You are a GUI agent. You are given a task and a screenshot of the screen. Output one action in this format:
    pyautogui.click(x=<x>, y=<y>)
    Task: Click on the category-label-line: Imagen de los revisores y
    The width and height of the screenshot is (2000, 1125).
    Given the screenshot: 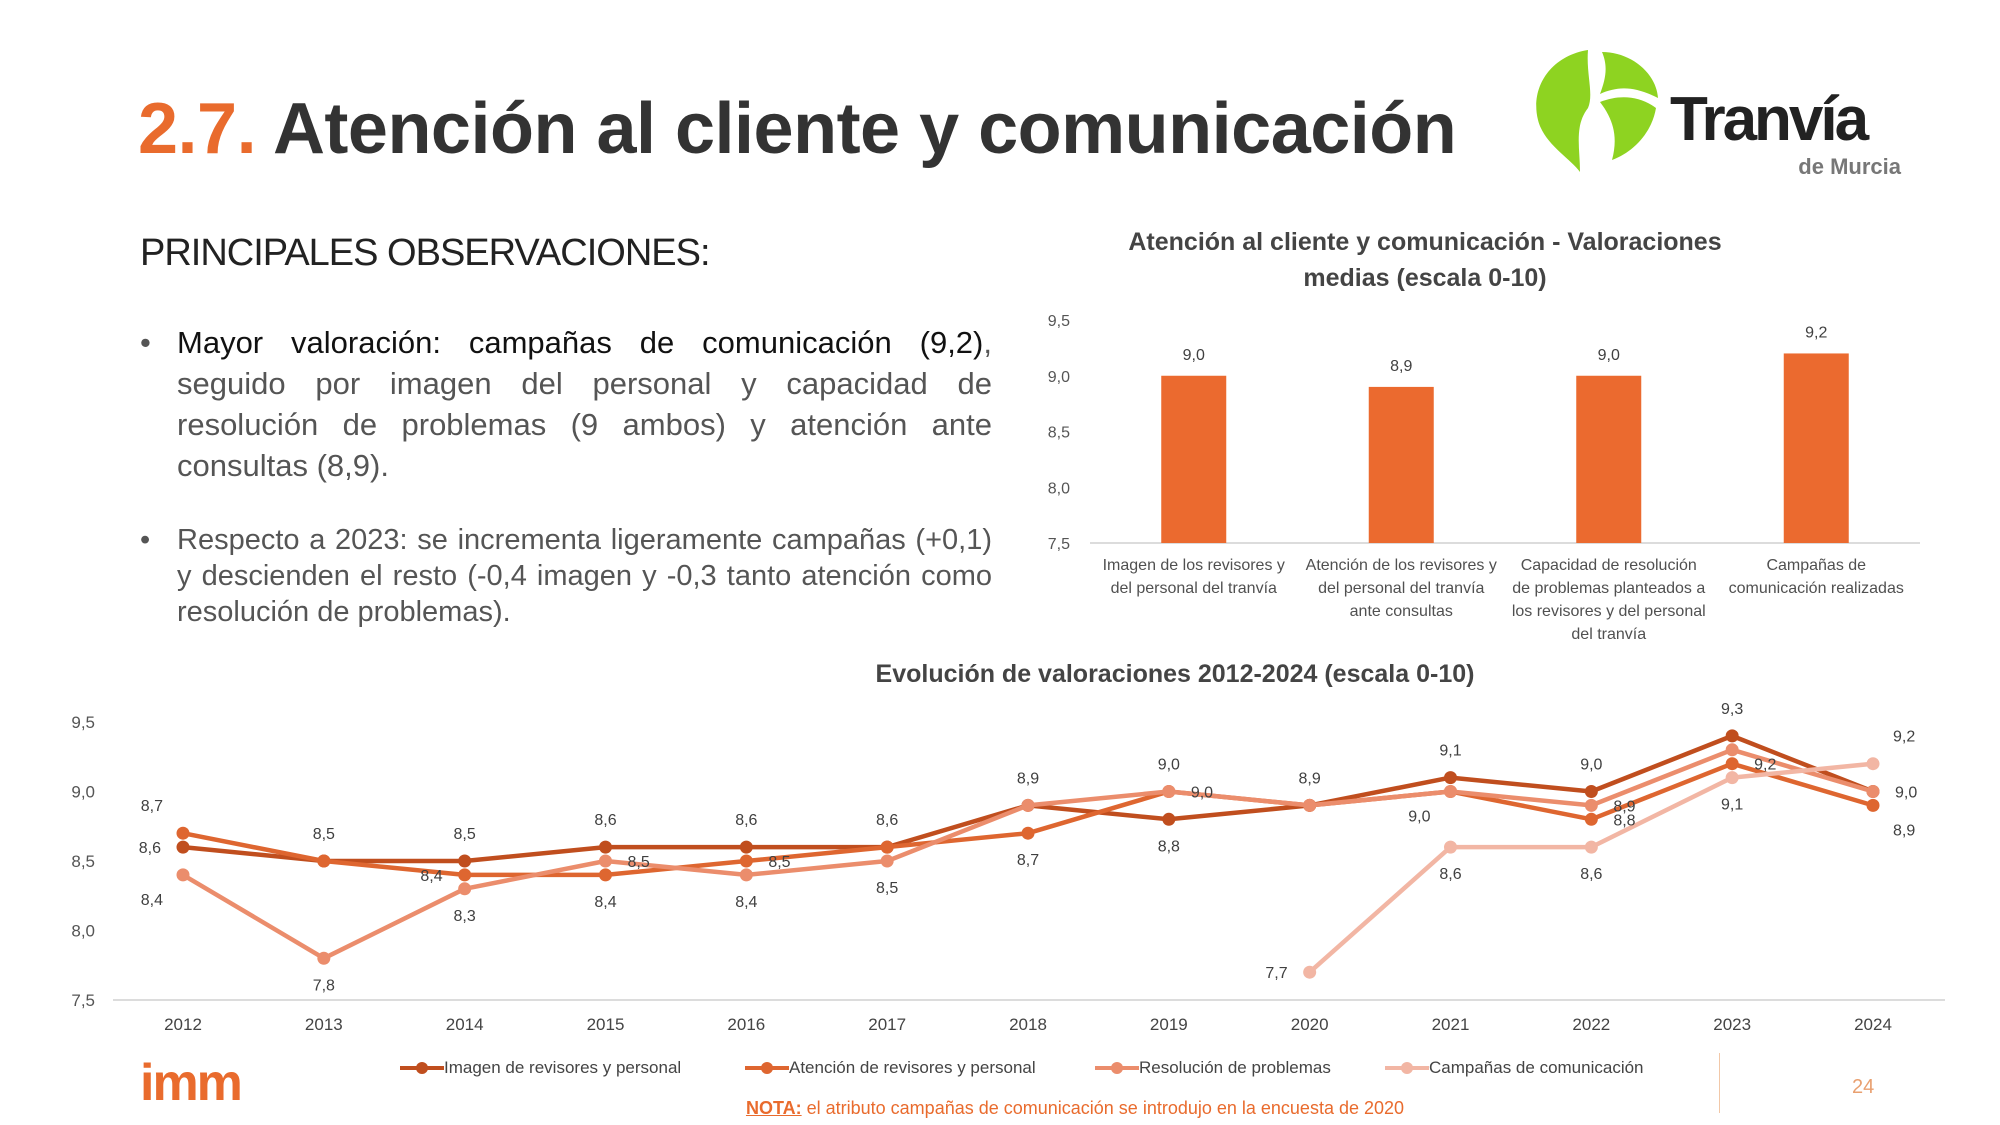 What is the action you would take?
    pyautogui.click(x=1194, y=565)
    